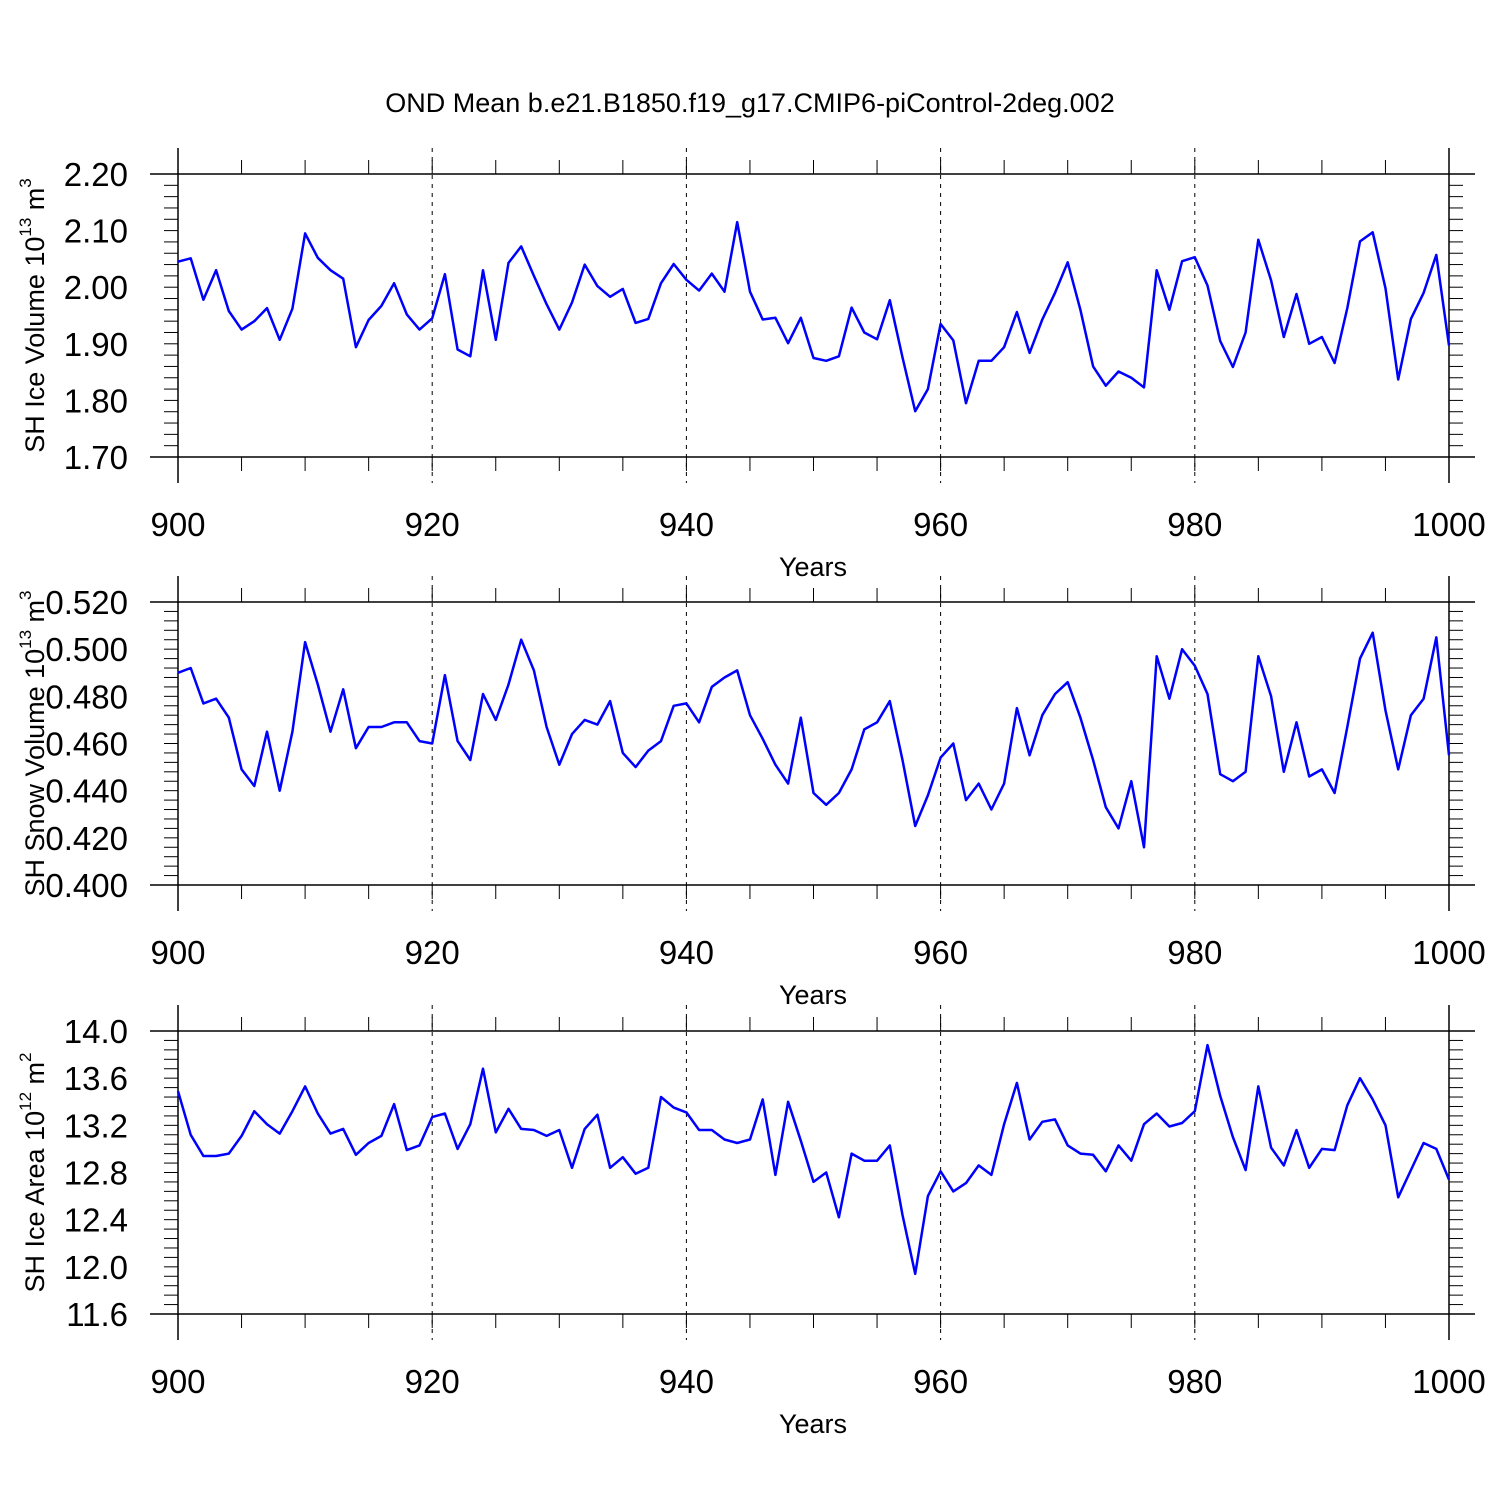  What do you see at coordinates (96, 1267) in the screenshot?
I see `y-tick-label: 12.0` at bounding box center [96, 1267].